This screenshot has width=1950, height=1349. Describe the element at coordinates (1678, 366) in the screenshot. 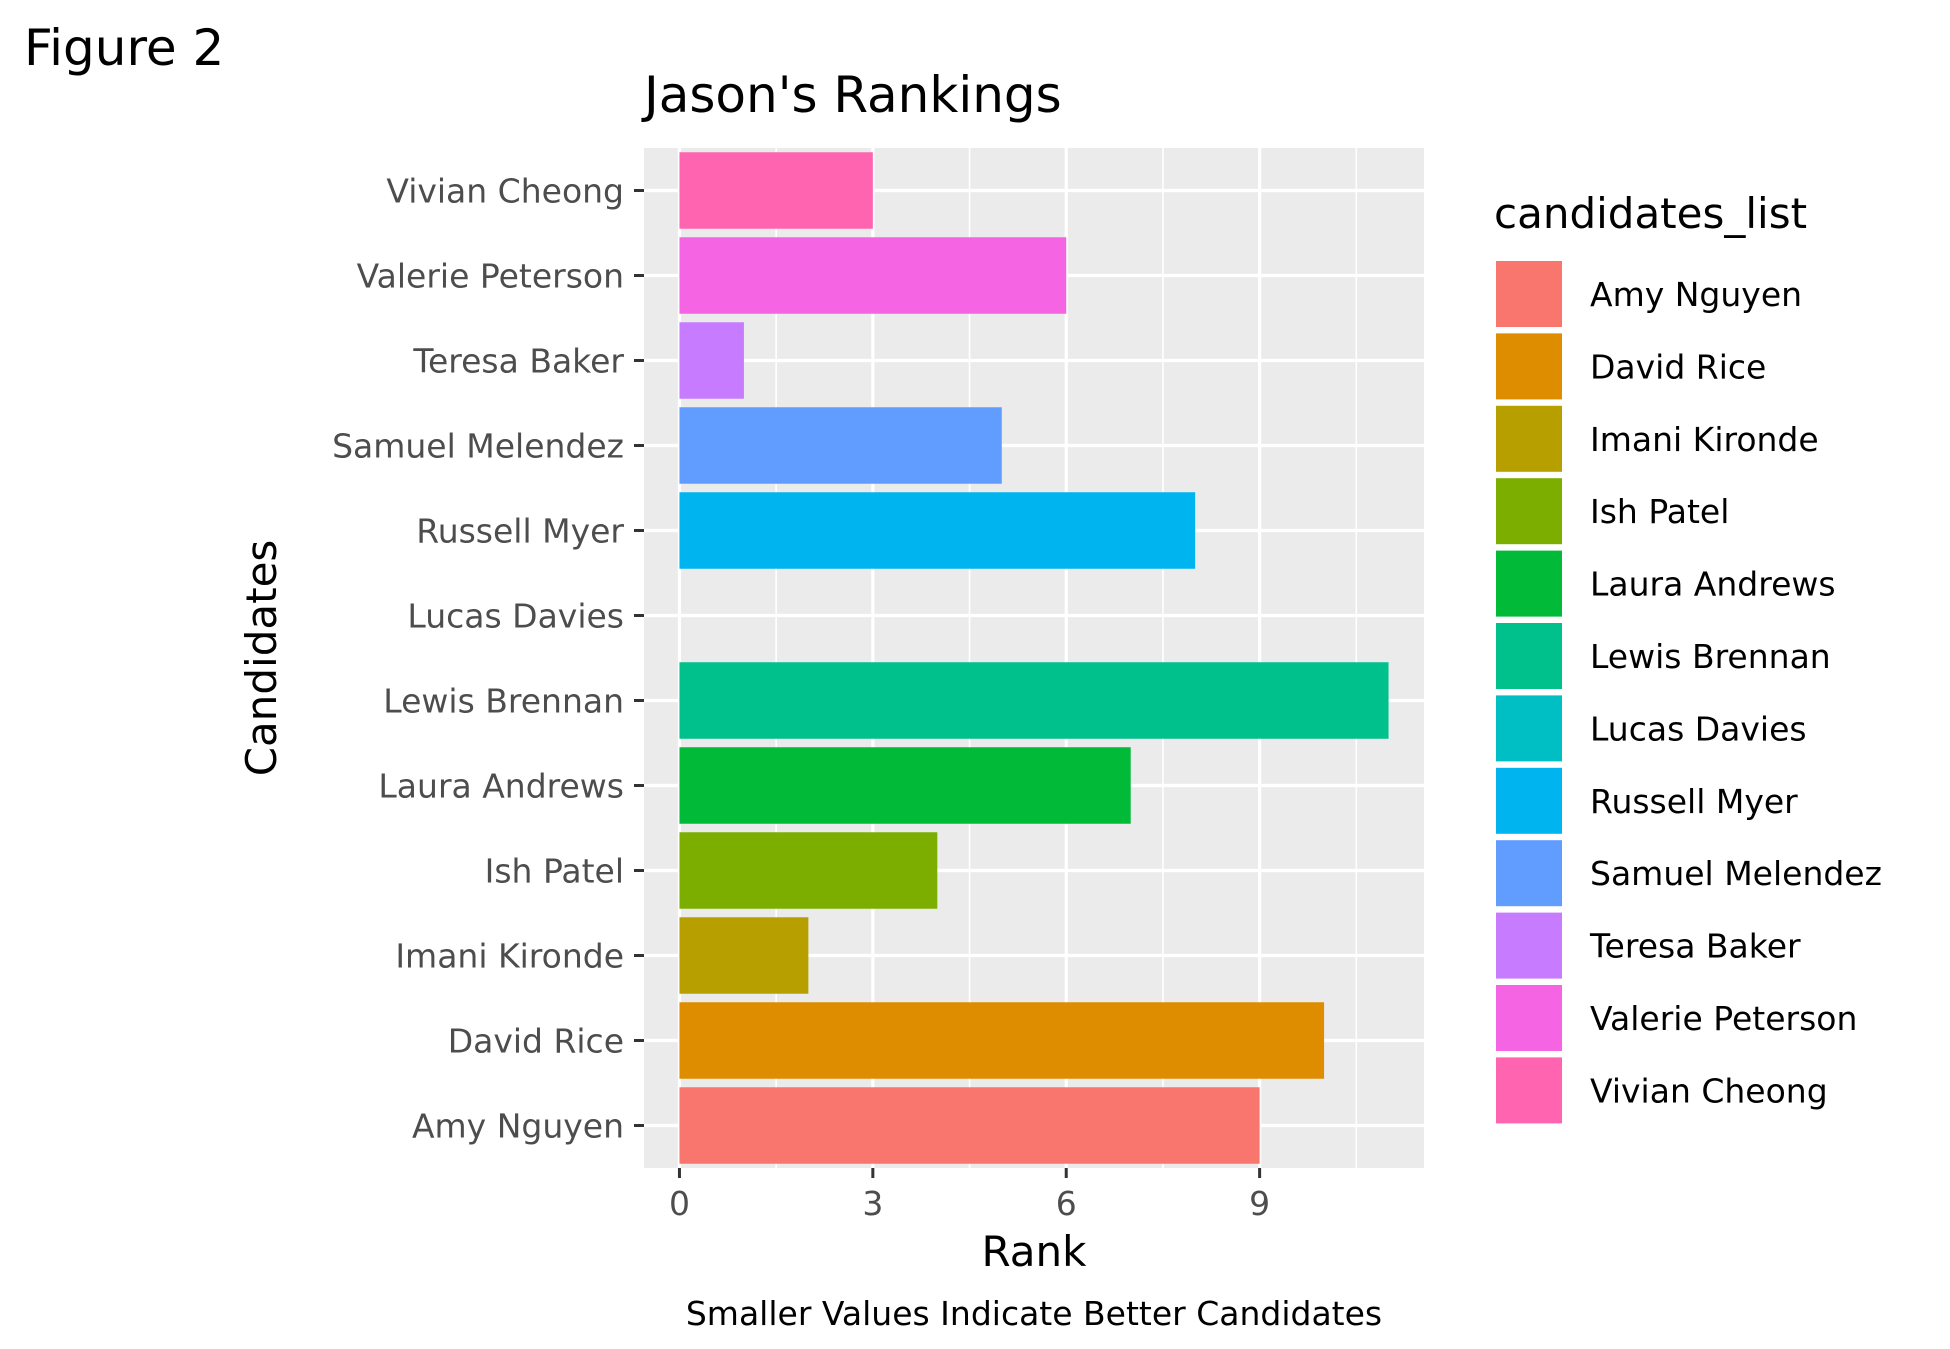

I see `legend-label: David Rice` at that location.